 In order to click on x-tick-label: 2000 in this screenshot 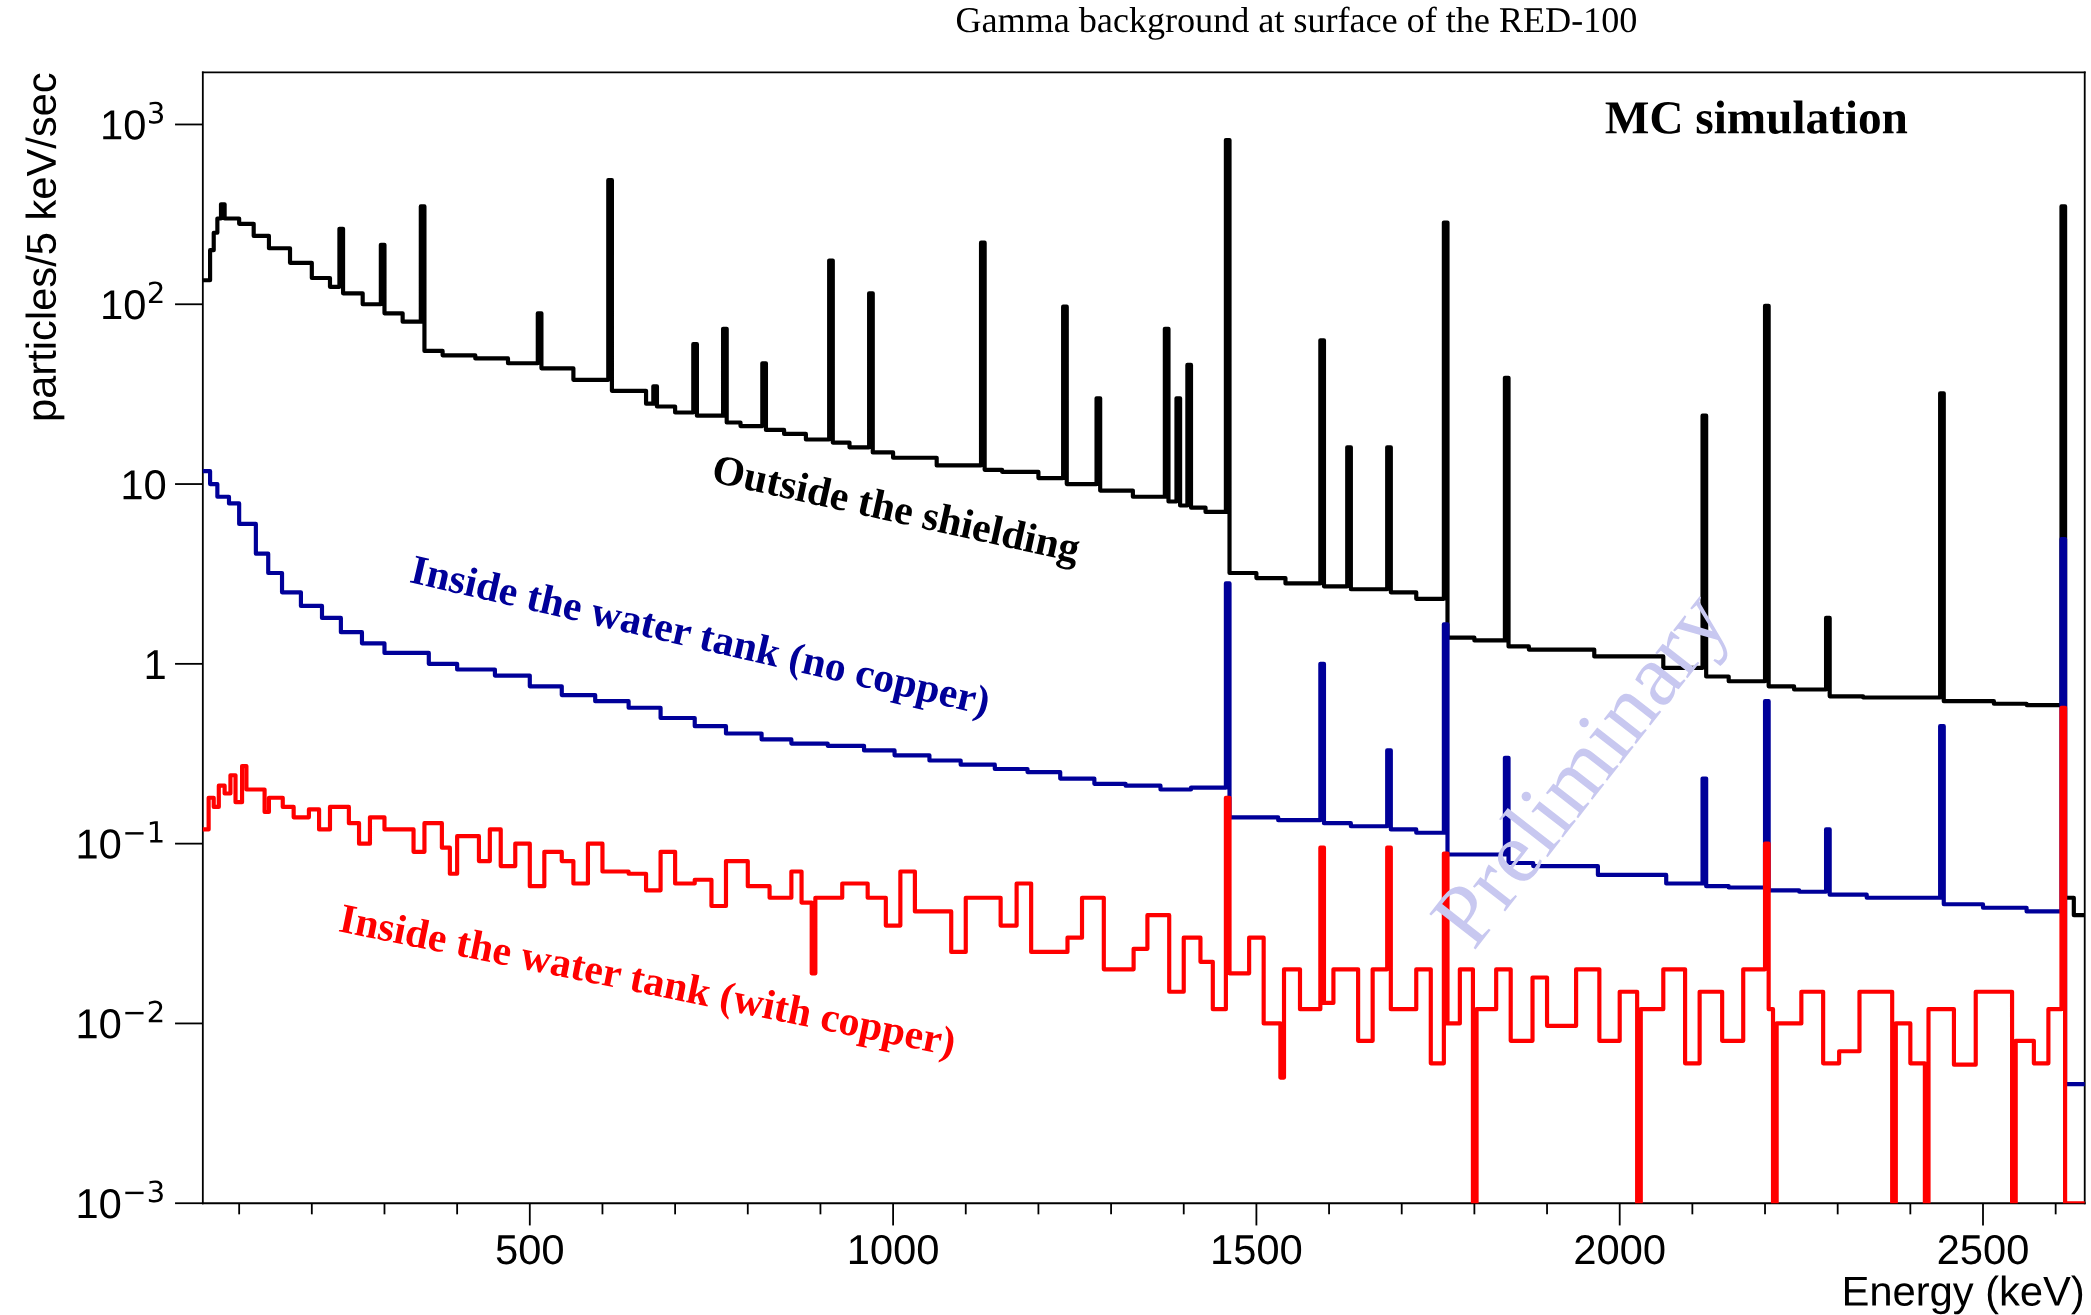, I will do `click(1620, 1249)`.